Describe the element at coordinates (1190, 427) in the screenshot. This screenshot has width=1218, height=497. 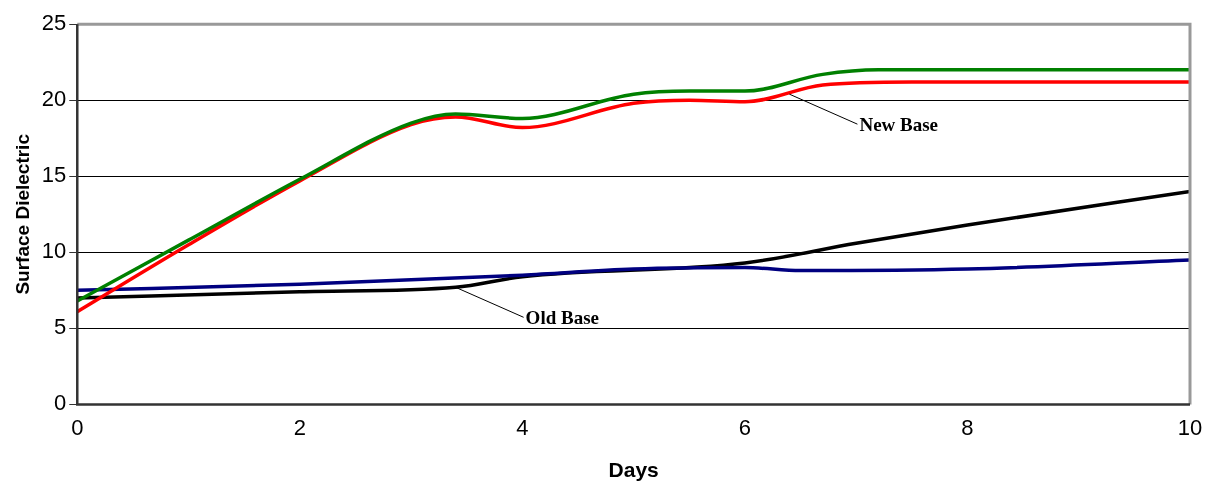
I see `x-tick-label: 10` at that location.